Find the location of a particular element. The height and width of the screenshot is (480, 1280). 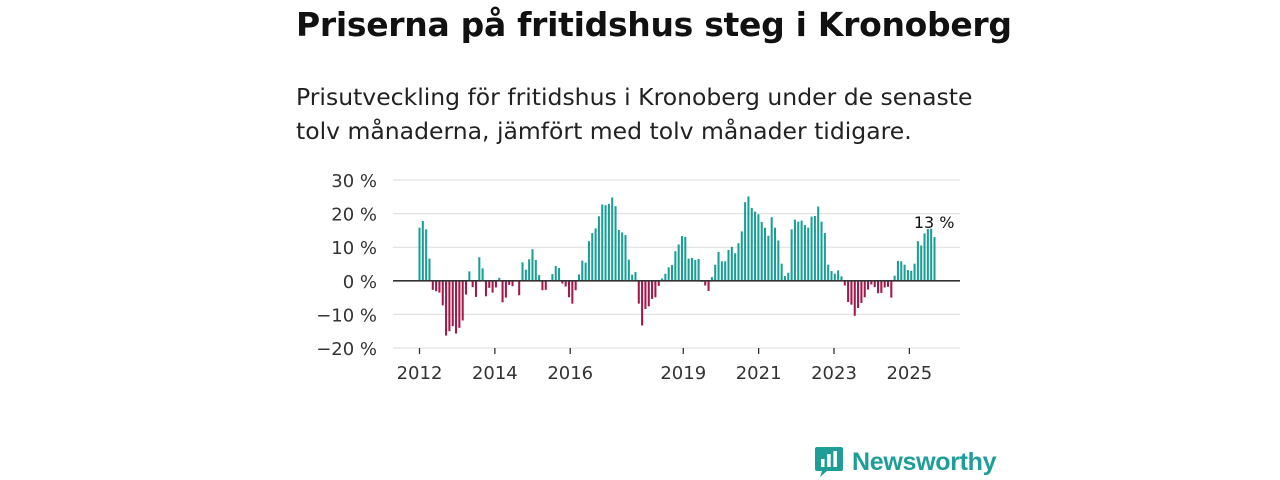

brand-logo: Newsworthy is located at coordinates (906, 462).